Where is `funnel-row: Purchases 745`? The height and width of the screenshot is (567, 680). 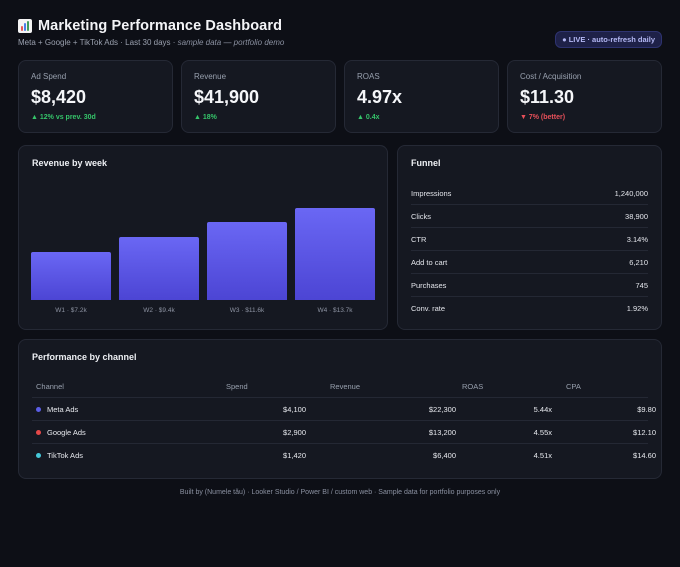 funnel-row: Purchases 745 is located at coordinates (529, 285).